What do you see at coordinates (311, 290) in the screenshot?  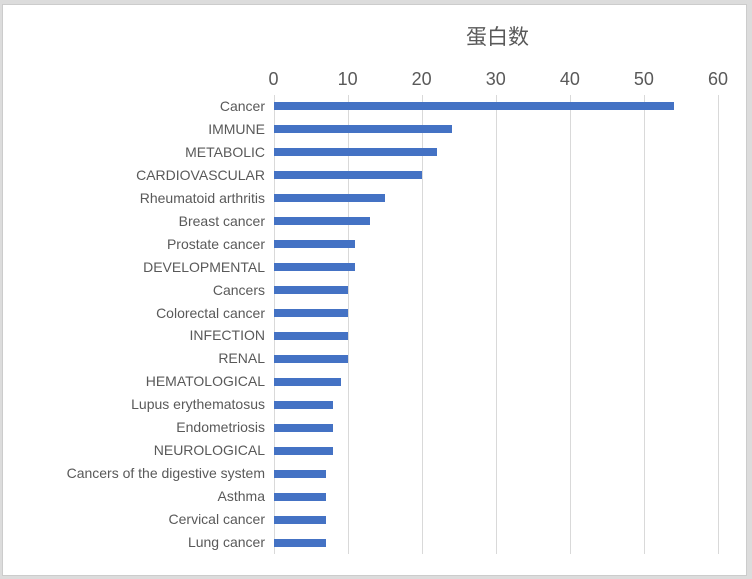 I see `bar-cancers` at bounding box center [311, 290].